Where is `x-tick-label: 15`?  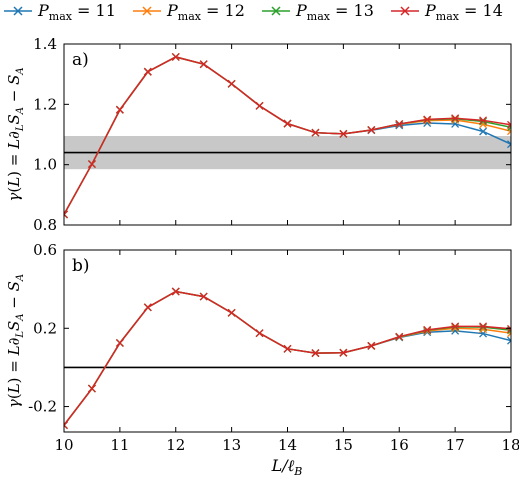
x-tick-label: 15 is located at coordinates (343, 445).